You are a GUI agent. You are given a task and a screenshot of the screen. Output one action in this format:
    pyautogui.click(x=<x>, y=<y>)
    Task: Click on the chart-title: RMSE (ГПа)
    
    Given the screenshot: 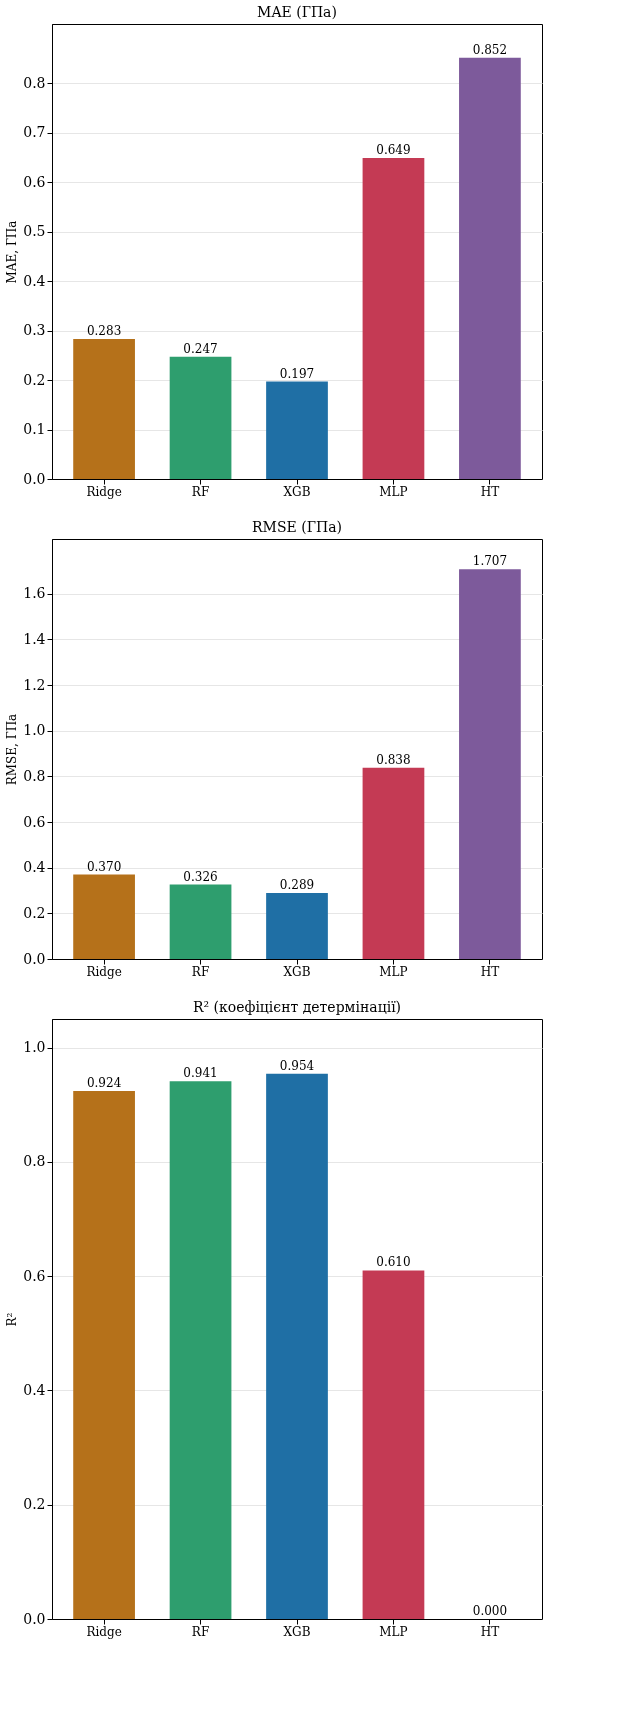 What is the action you would take?
    pyautogui.click(x=297, y=527)
    